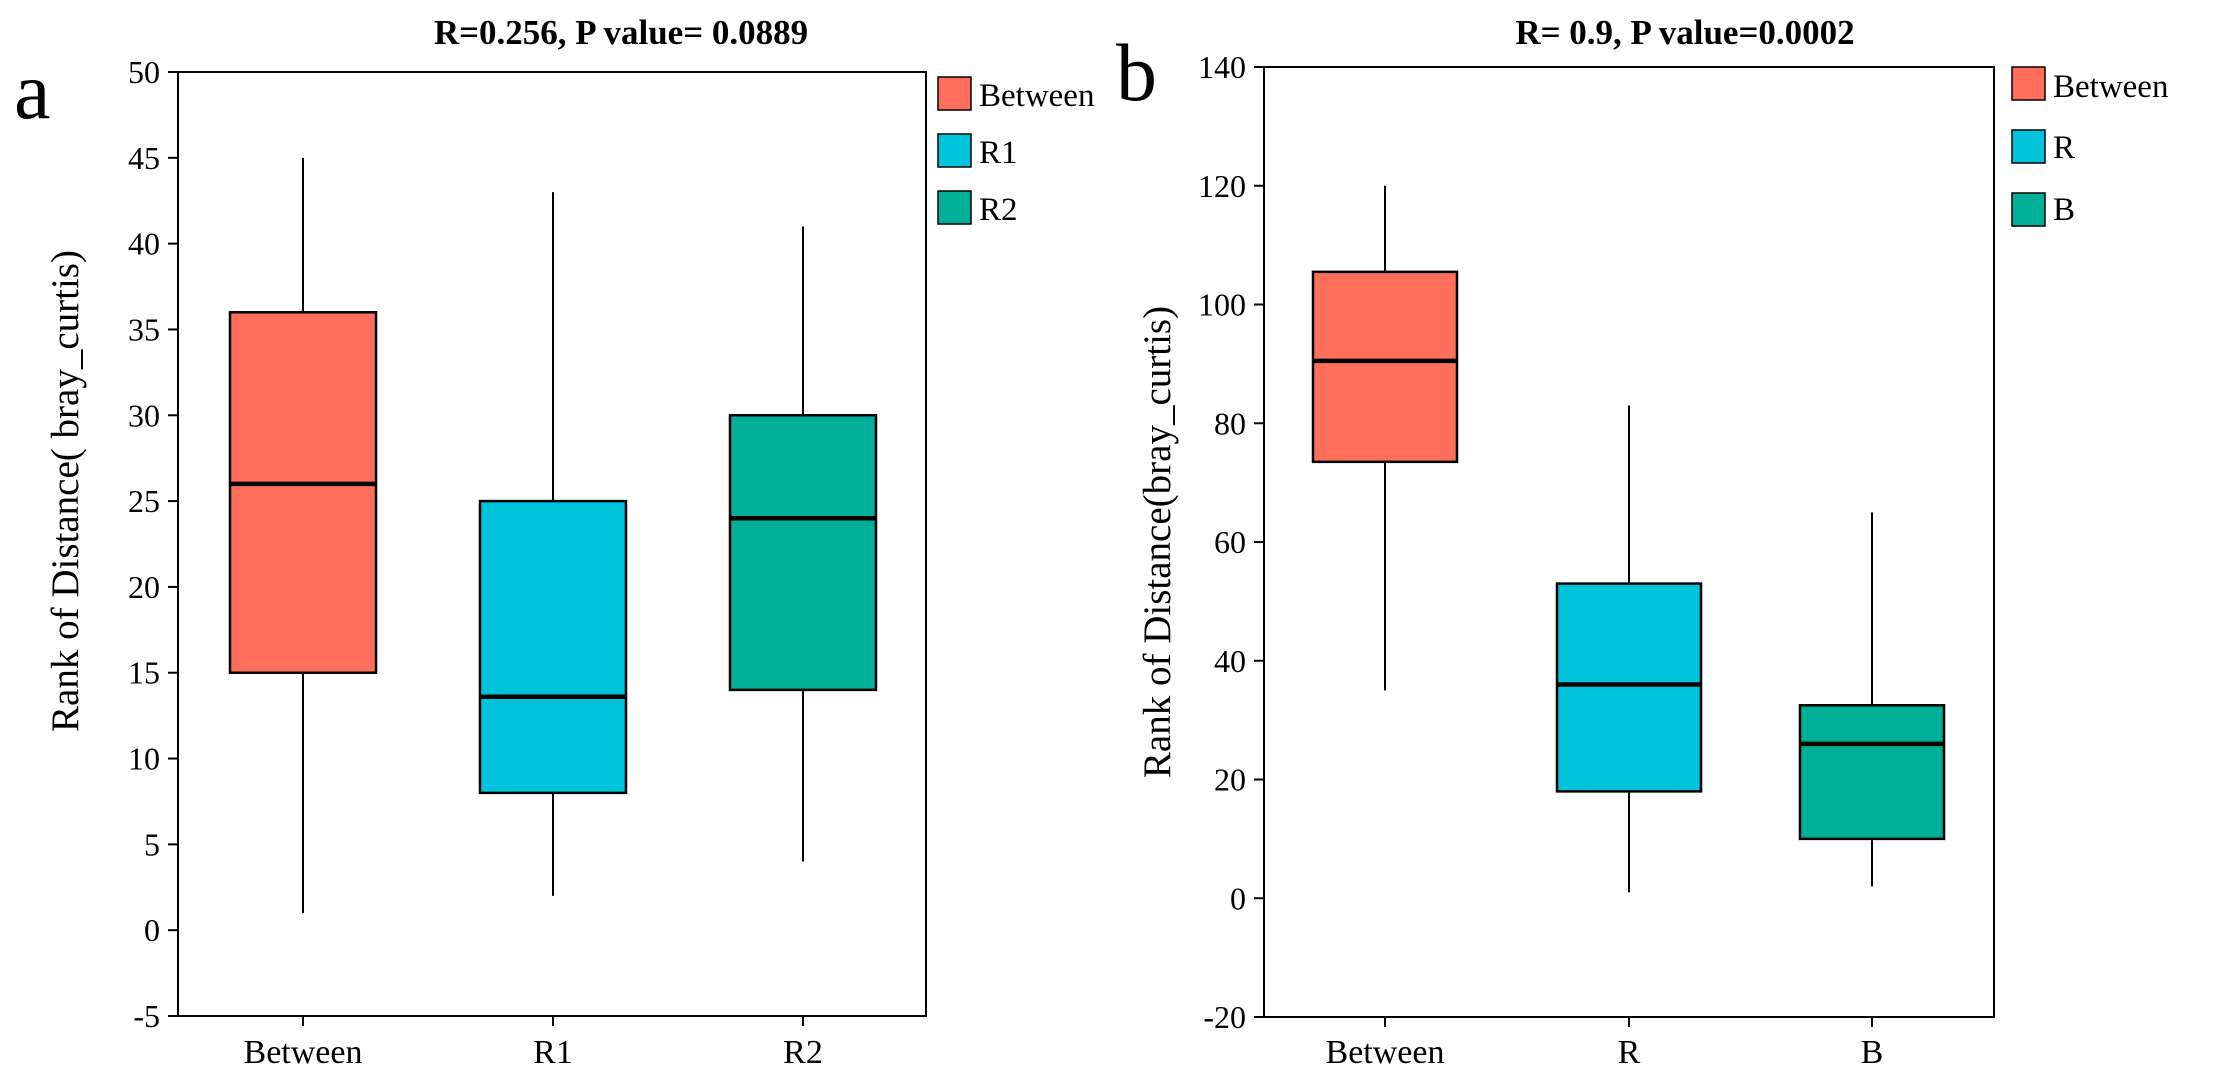  I want to click on panel-b-y-ticks: -20 0 20 40 60 80 100 120 140, so click(1231, 542).